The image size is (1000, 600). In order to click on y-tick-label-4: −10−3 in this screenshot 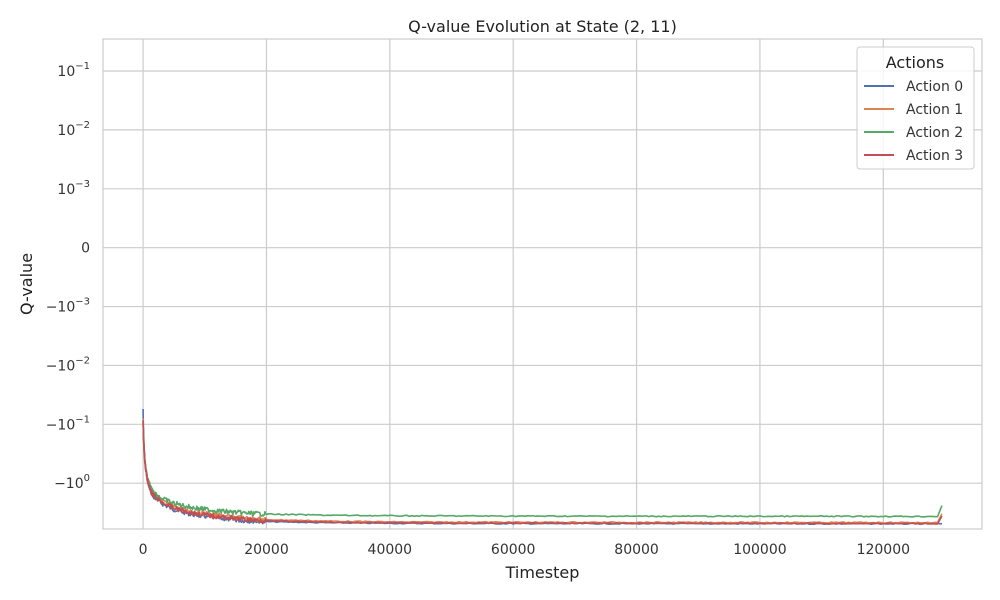, I will do `click(68, 306)`.